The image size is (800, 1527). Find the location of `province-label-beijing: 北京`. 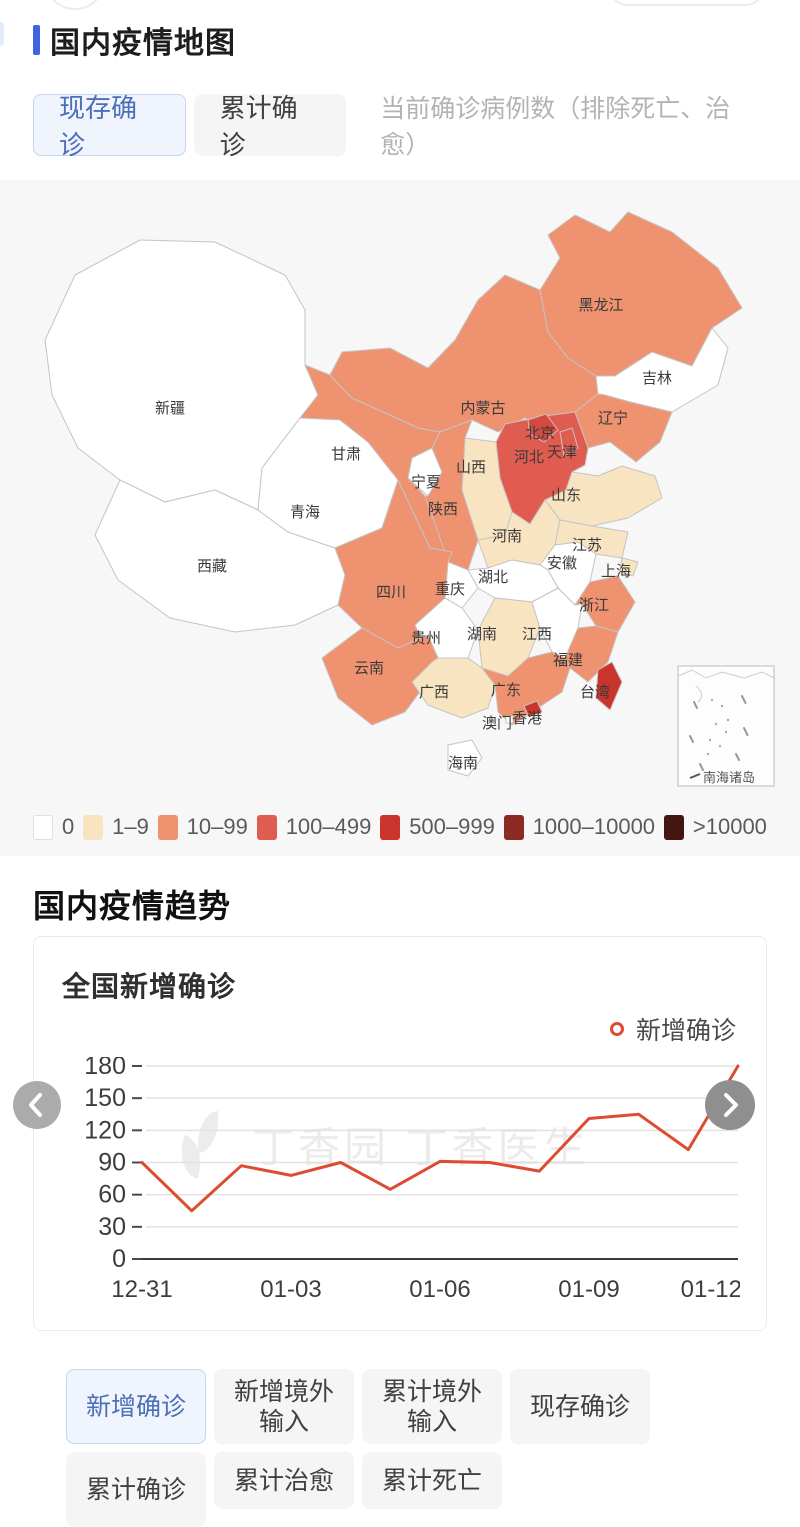

province-label-beijing: 北京 is located at coordinates (540, 433).